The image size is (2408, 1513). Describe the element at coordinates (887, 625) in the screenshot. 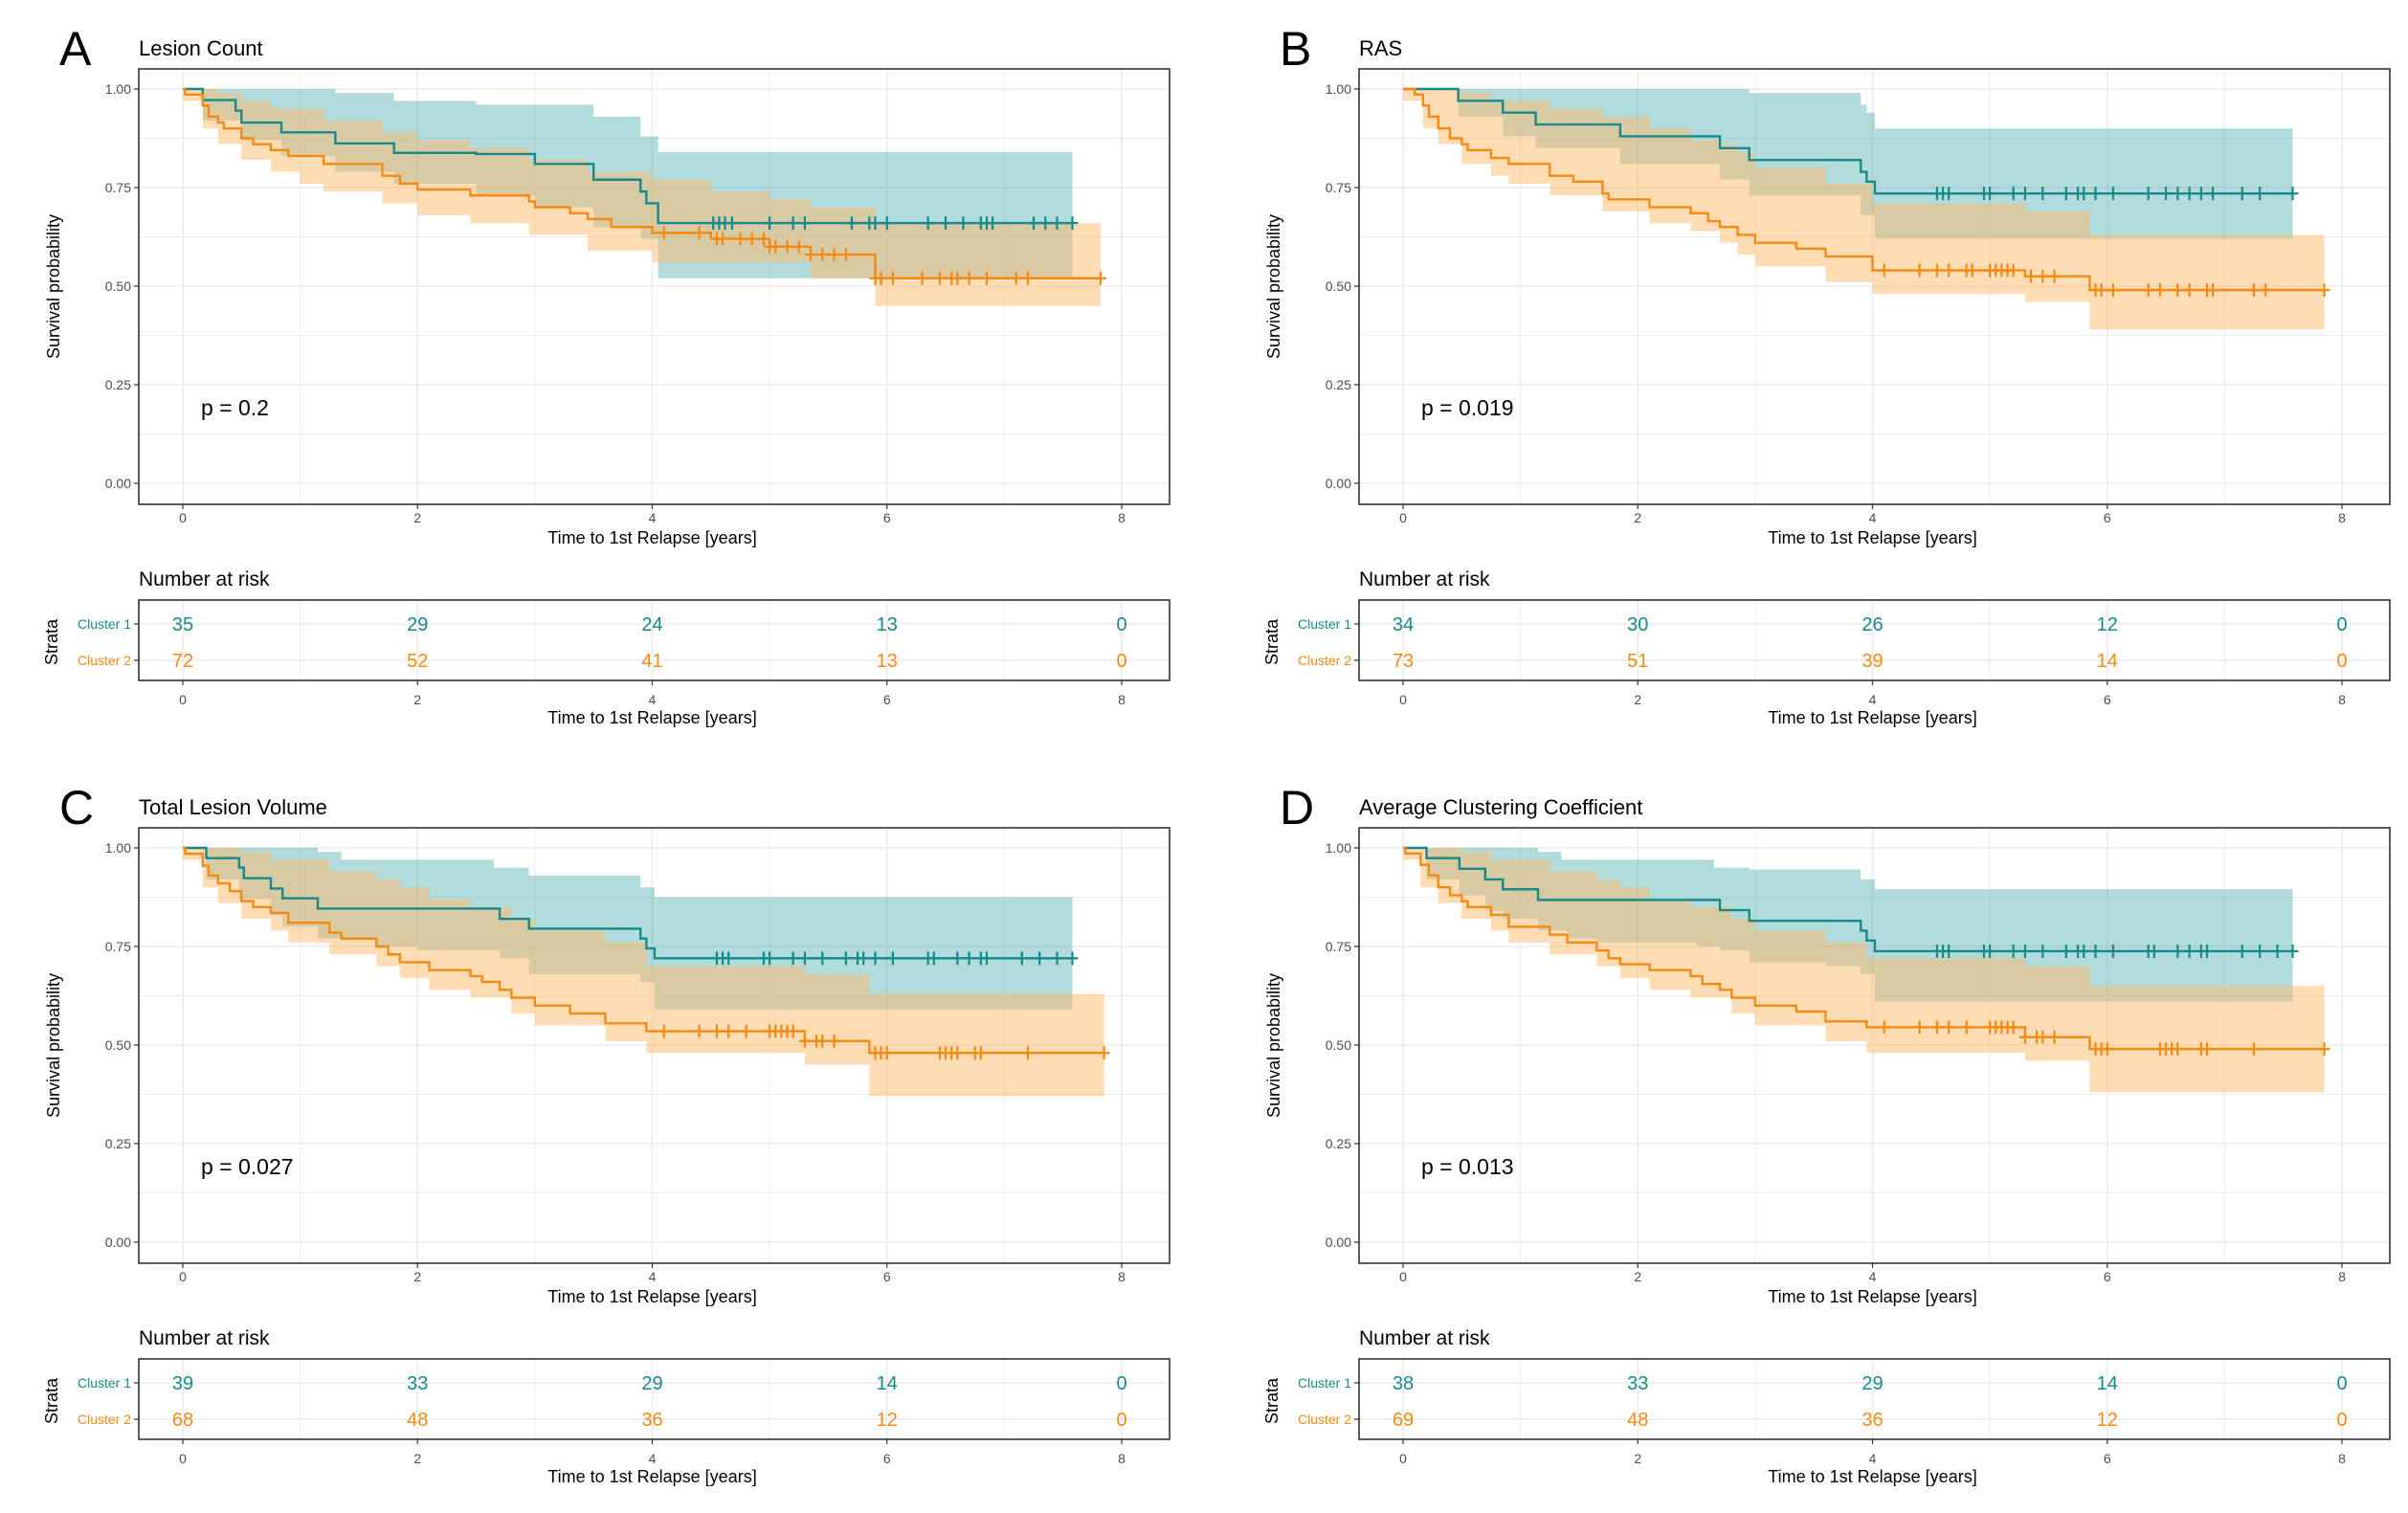

I see `risk-count: 13` at that location.